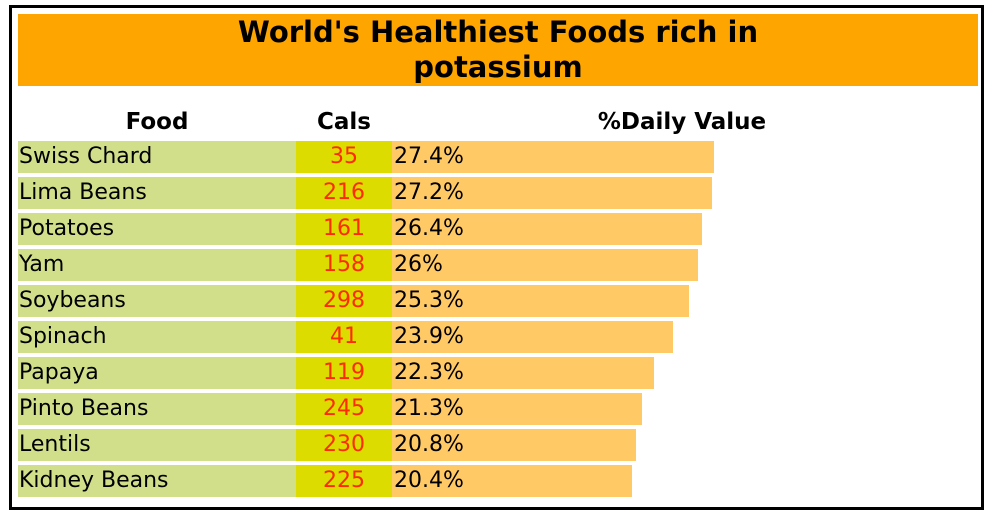  Describe the element at coordinates (429, 156) in the screenshot. I see `daily-value-label: 27.4%` at that location.